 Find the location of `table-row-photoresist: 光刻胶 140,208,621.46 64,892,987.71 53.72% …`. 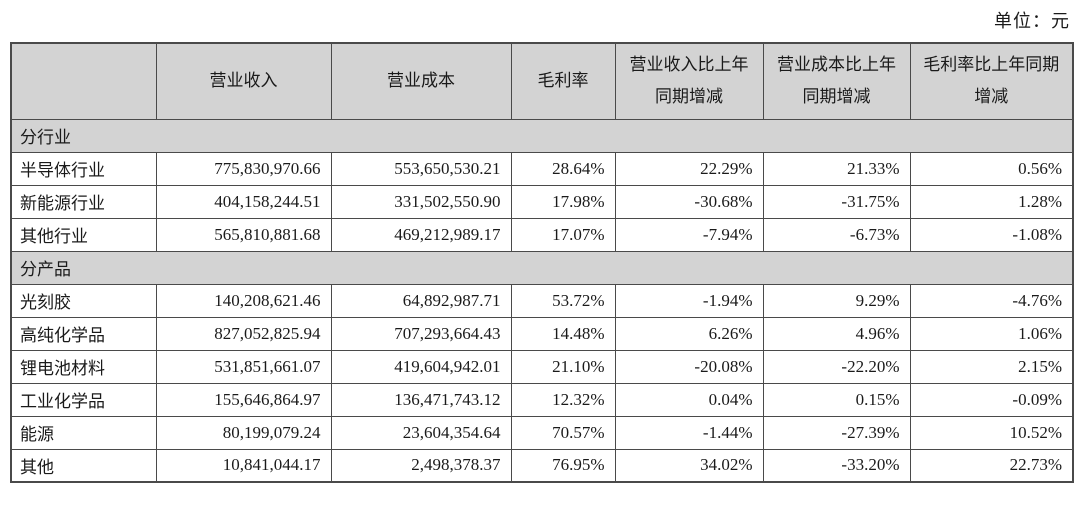

table-row-photoresist: 光刻胶 140,208,621.46 64,892,987.71 53.72% … is located at coordinates (542, 300).